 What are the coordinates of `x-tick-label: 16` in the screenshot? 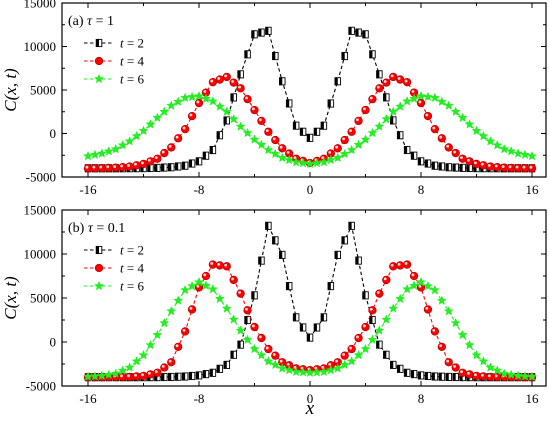 It's located at (533, 398).